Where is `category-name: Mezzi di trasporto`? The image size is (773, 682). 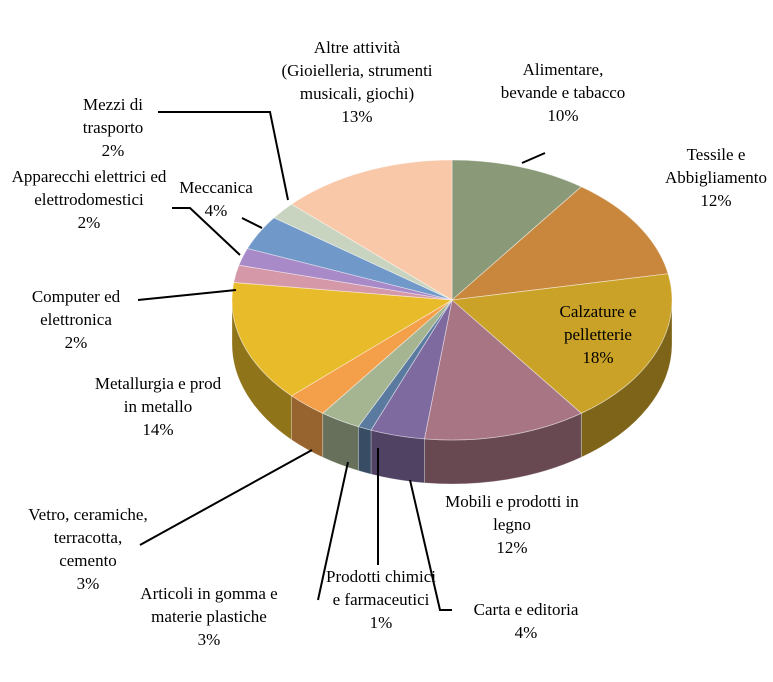
category-name: Mezzi di trasporto is located at coordinates (113, 116).